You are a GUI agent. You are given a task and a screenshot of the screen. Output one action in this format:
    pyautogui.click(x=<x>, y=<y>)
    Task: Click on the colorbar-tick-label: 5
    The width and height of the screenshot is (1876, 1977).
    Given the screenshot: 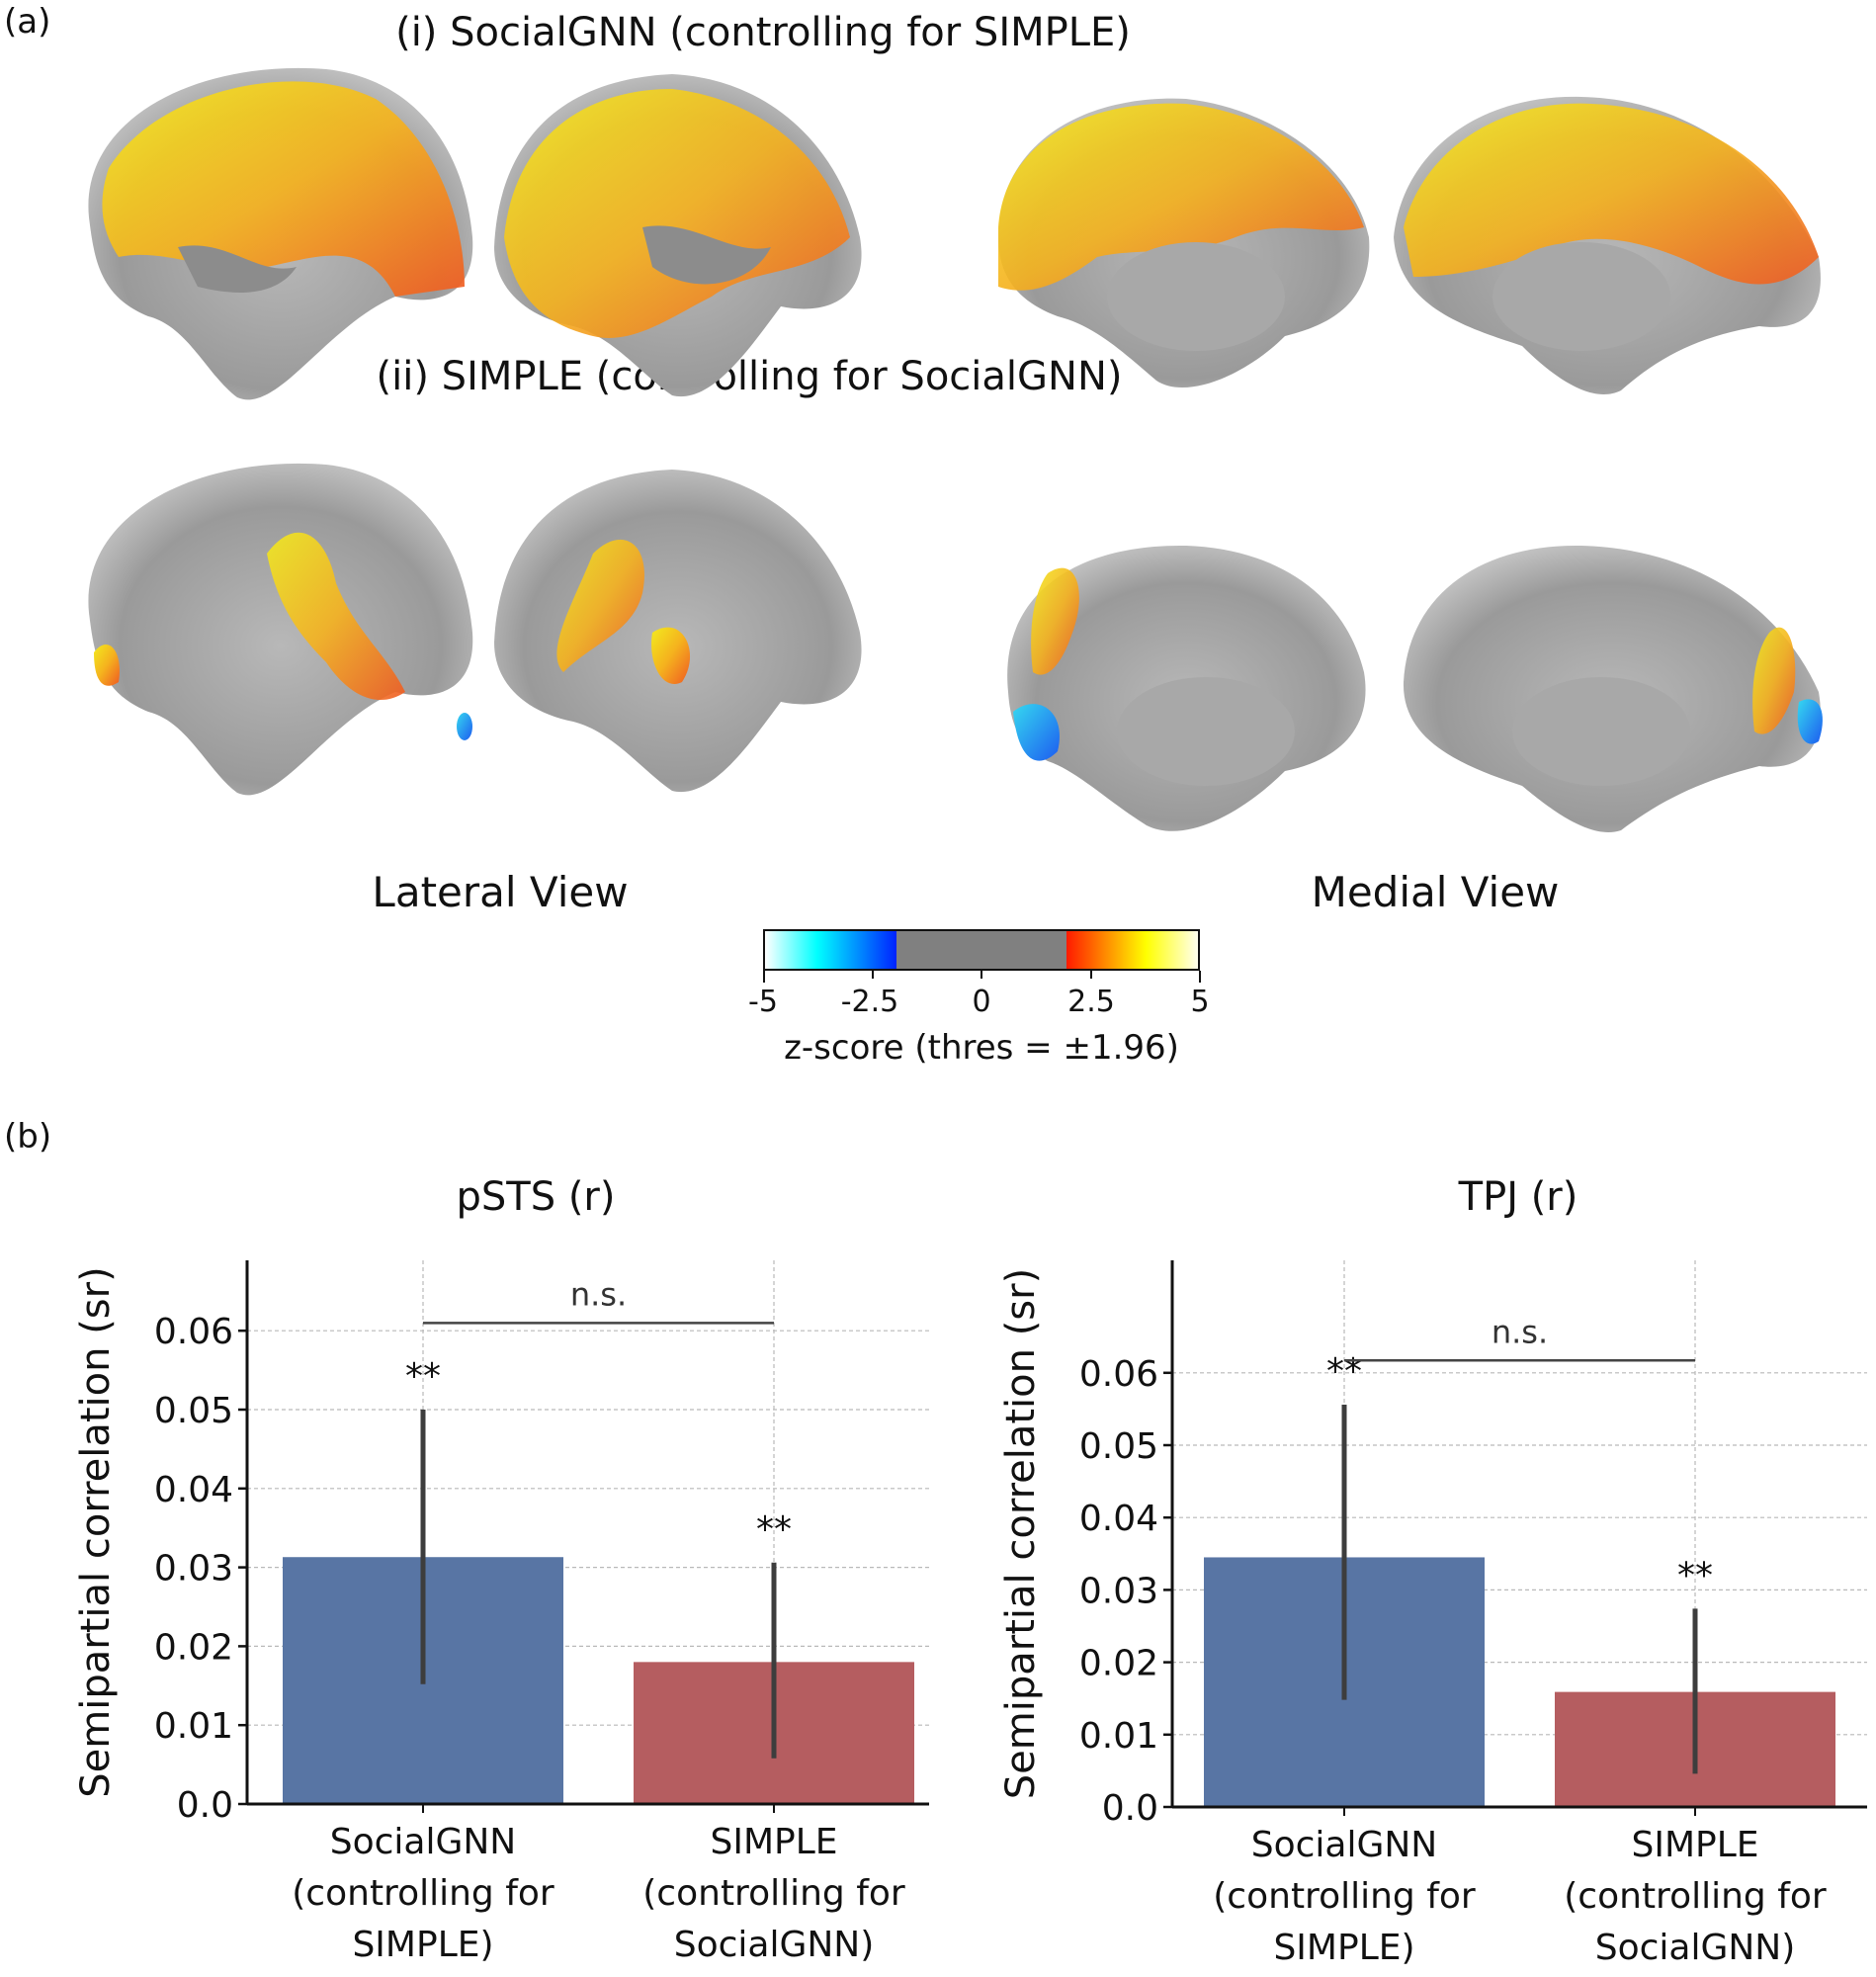 What is the action you would take?
    pyautogui.click(x=1200, y=1002)
    